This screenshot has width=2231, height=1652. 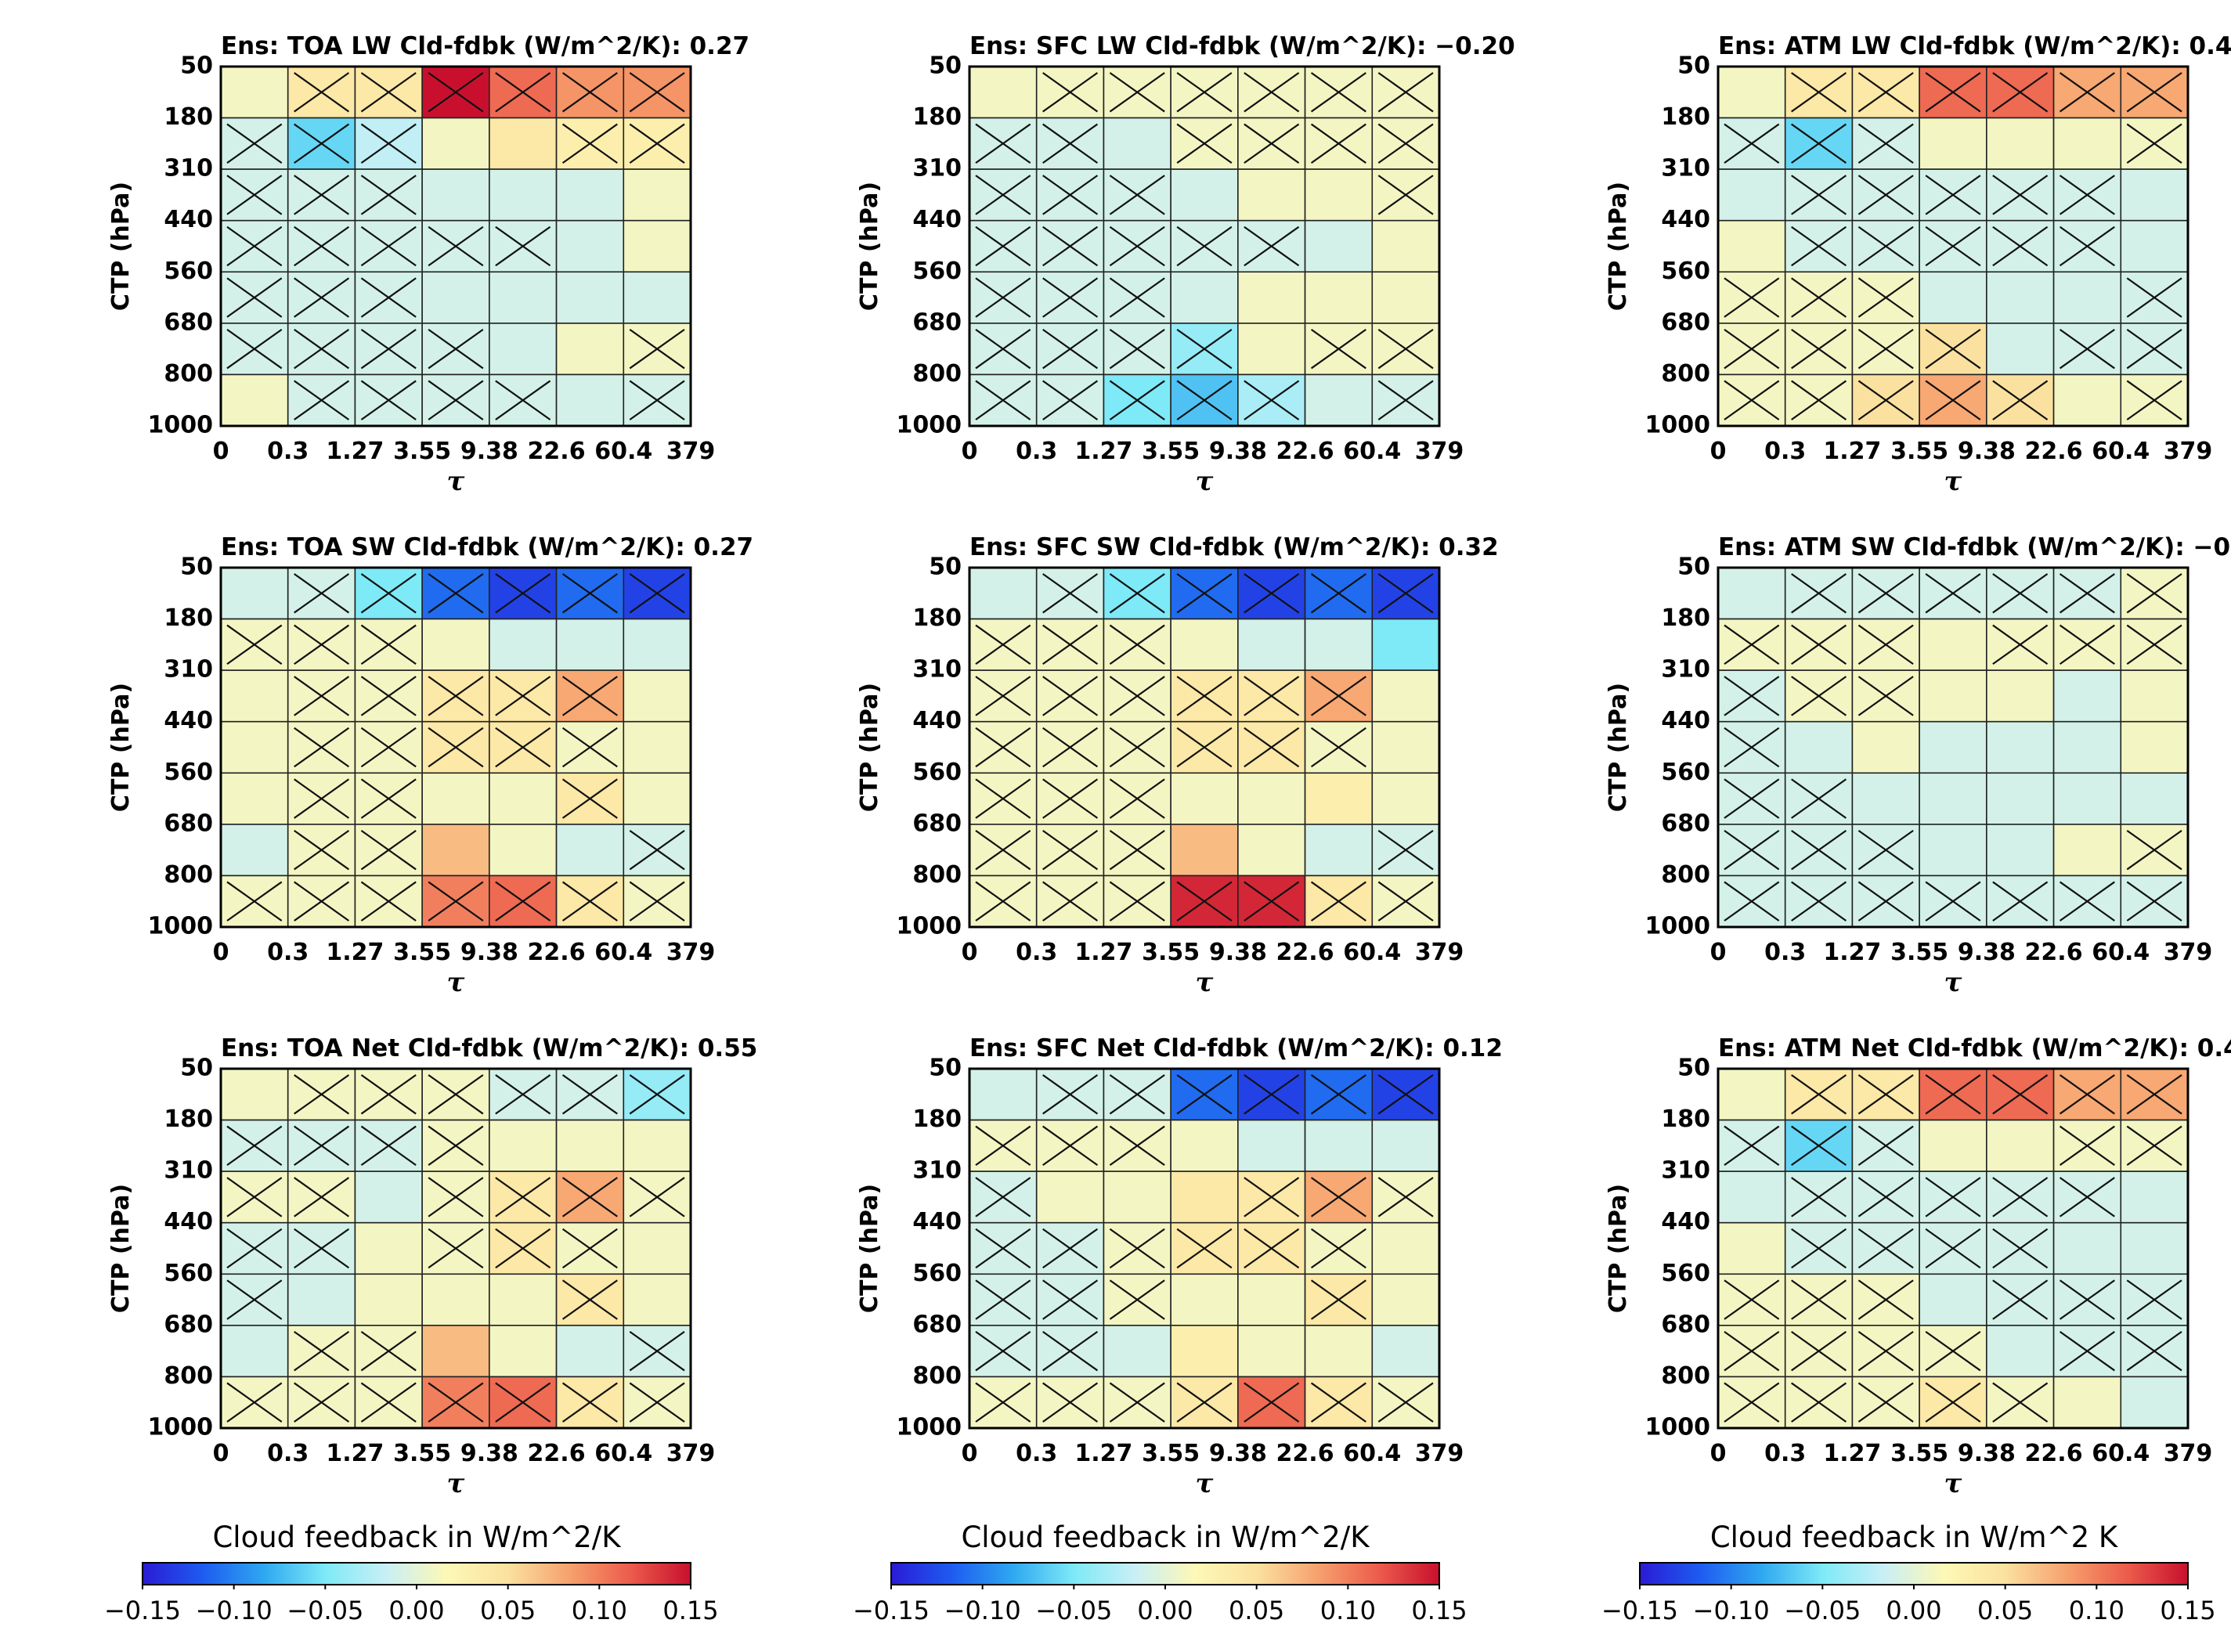 What do you see at coordinates (937, 823) in the screenshot?
I see `y-tick-label: 680` at bounding box center [937, 823].